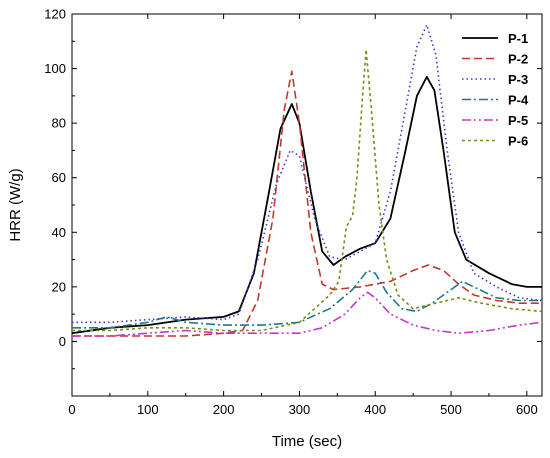 The image size is (550, 458). Describe the element at coordinates (527, 409) in the screenshot. I see `x-tick-label: 600` at that location.